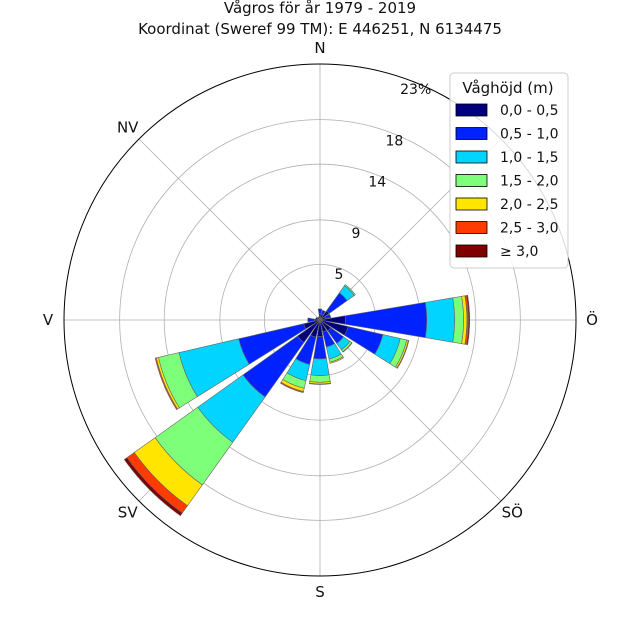 The image size is (640, 640). Describe the element at coordinates (415, 90) in the screenshot. I see `radial-tick-label: 23%` at that location.